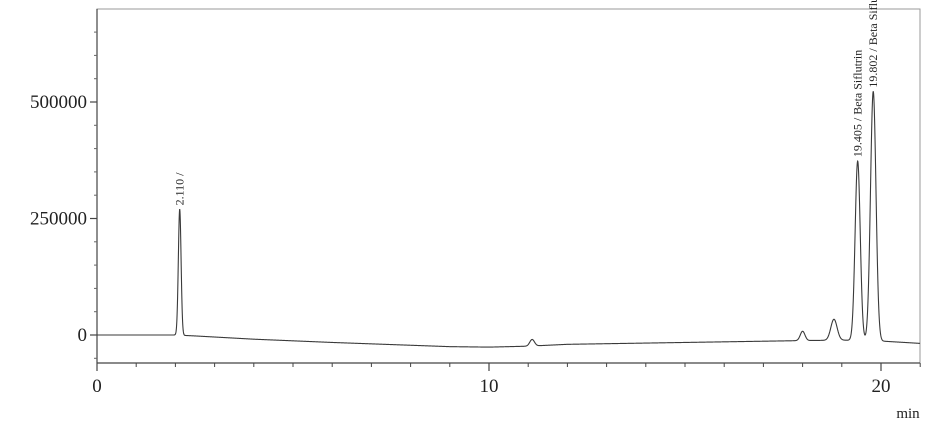  Describe the element at coordinates (63, 195) in the screenshot. I see `y-axis-ticks: 0 250000 500000` at that location.